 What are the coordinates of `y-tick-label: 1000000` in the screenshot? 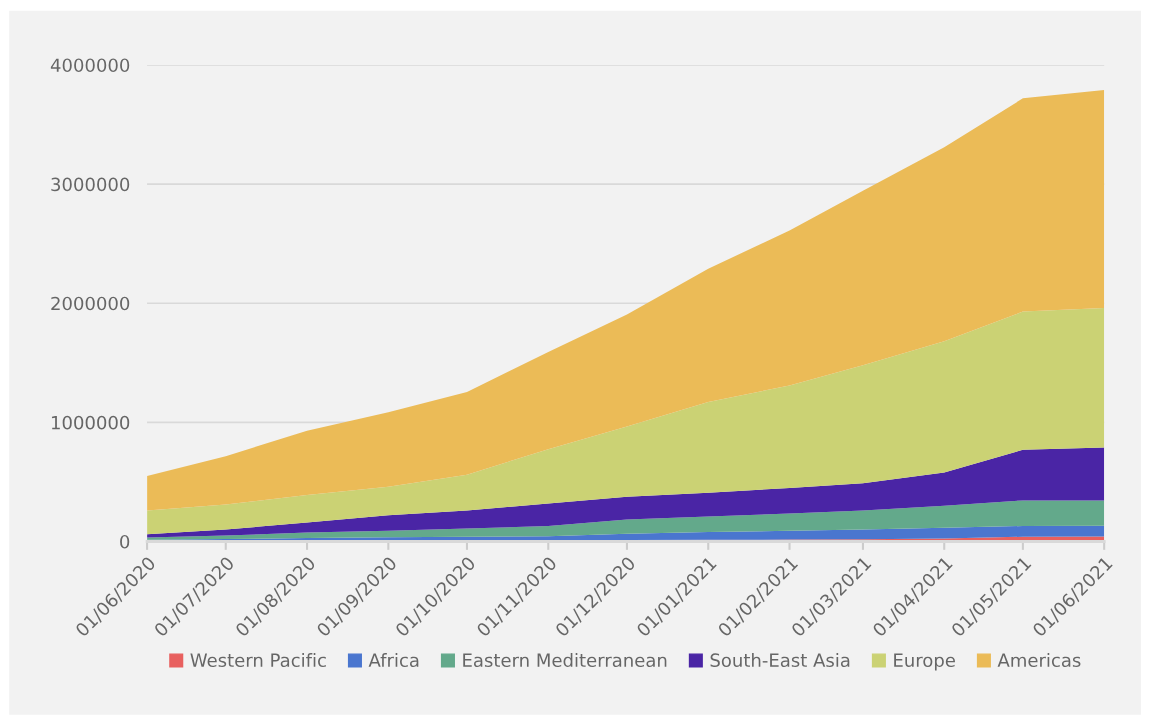 It's located at (90, 422).